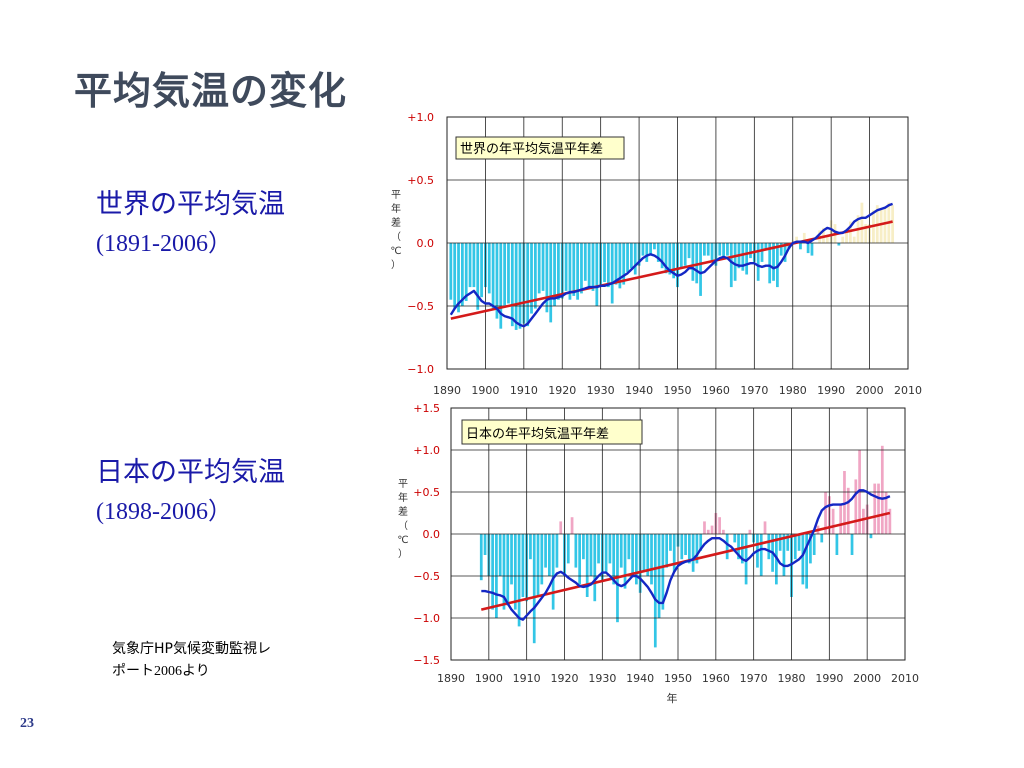 Image resolution: width=1024 pixels, height=768 pixels. I want to click on source-year: 2006, so click(168, 671).